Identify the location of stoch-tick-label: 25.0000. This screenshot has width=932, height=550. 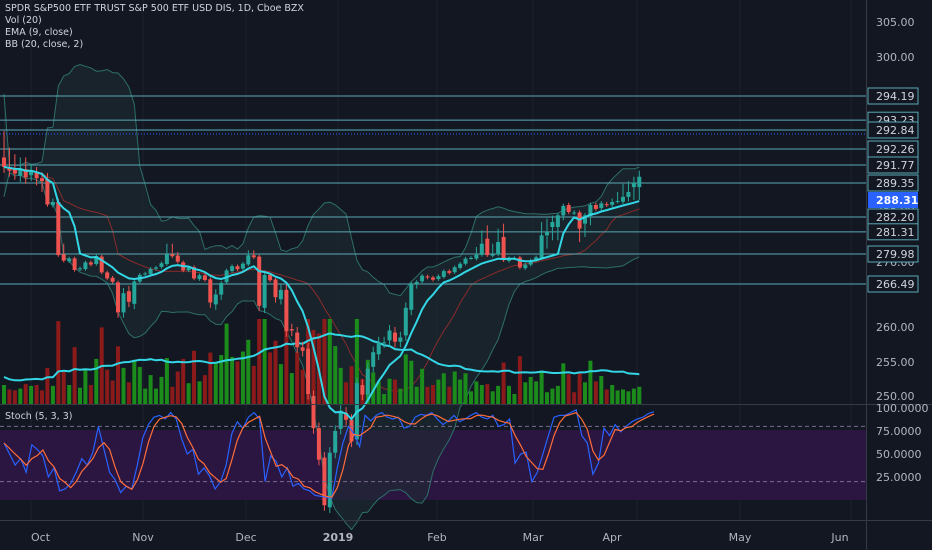
(899, 477).